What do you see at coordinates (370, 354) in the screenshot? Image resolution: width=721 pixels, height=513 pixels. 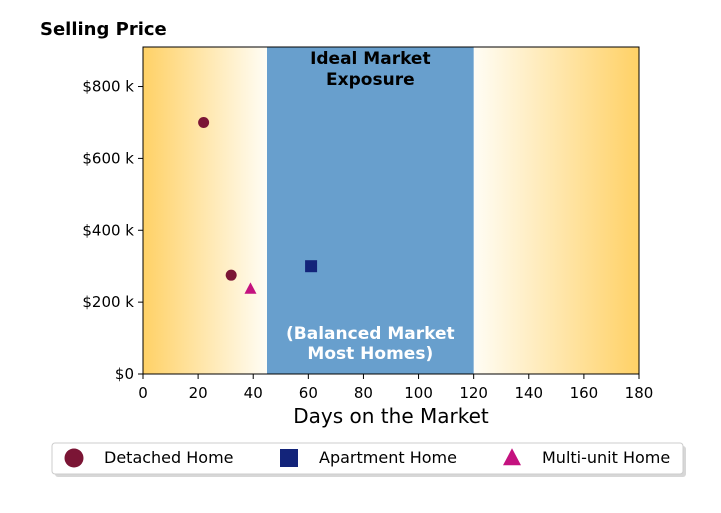 I see `band-label-bottom-line-2: Most Homes)` at bounding box center [370, 354].